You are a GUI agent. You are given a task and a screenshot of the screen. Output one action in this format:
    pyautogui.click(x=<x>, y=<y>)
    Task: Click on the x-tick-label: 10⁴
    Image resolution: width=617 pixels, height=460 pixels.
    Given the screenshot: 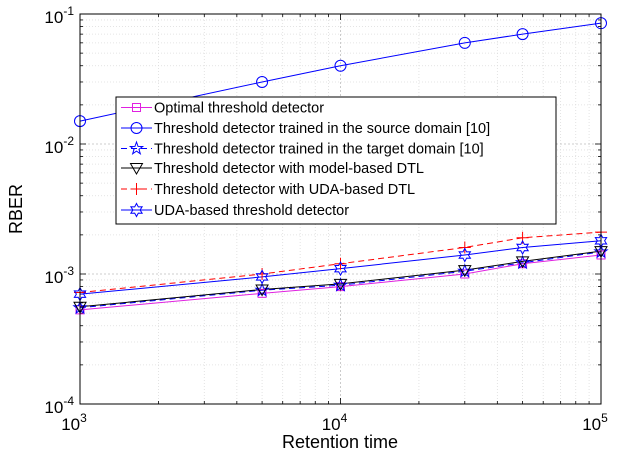 What is the action you would take?
    pyautogui.click(x=335, y=422)
    